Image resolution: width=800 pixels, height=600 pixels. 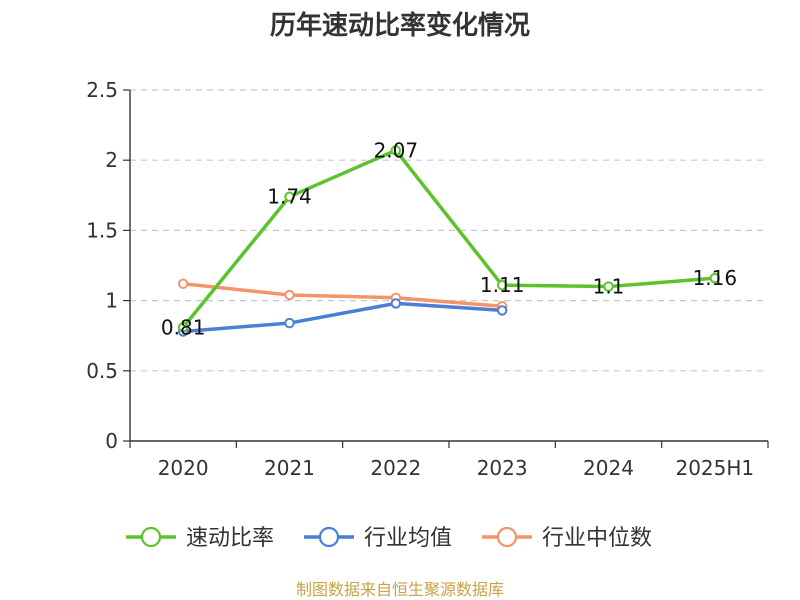 I want to click on data-label: 2.07, so click(x=396, y=150).